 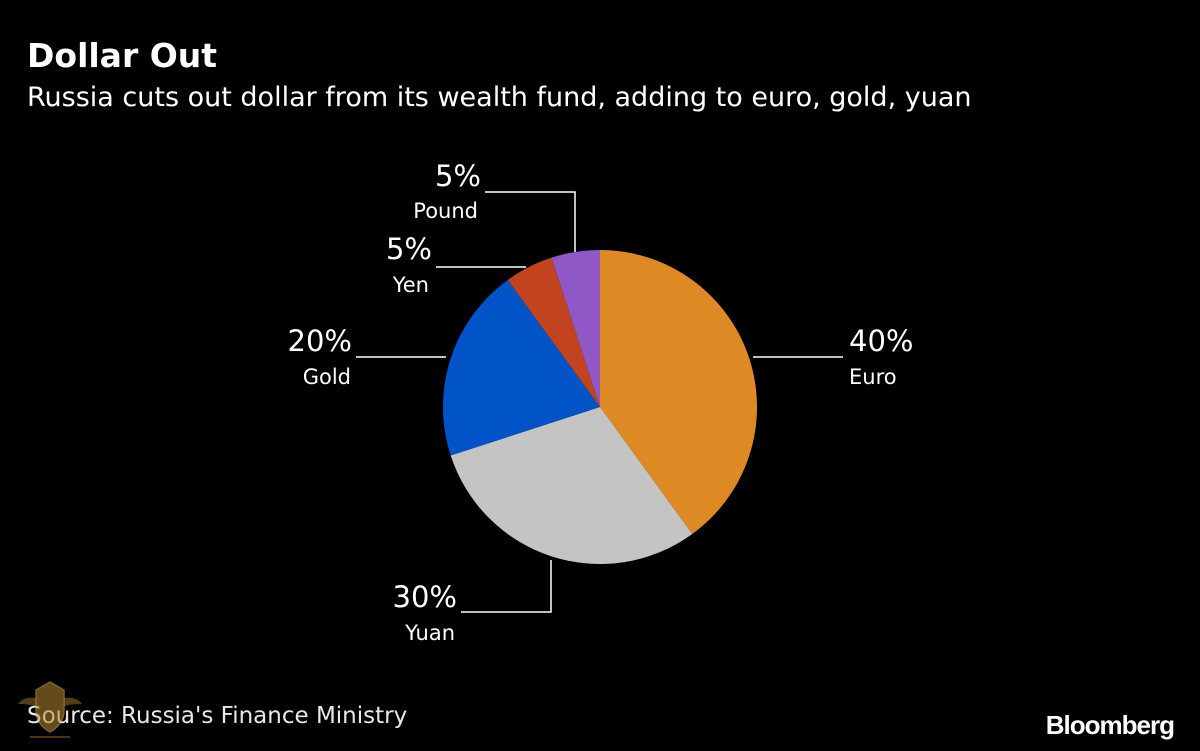 What do you see at coordinates (217, 716) in the screenshot?
I see `source-note: Source: Russia's Finance Ministry` at bounding box center [217, 716].